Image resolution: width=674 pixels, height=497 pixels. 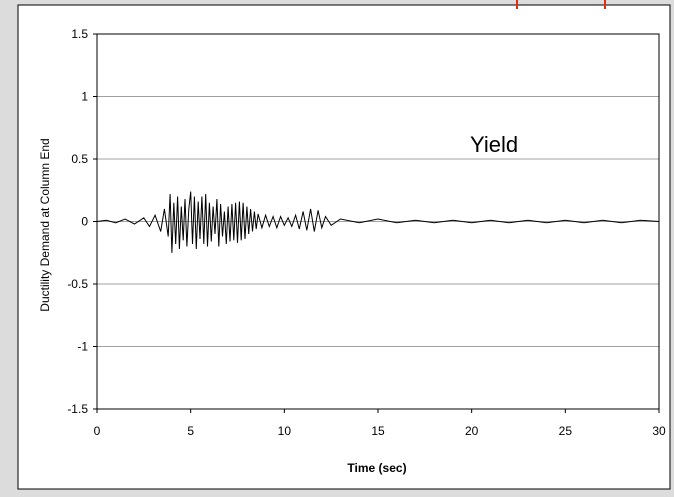 What do you see at coordinates (659, 431) in the screenshot?
I see `x-tick-label: 30` at bounding box center [659, 431].